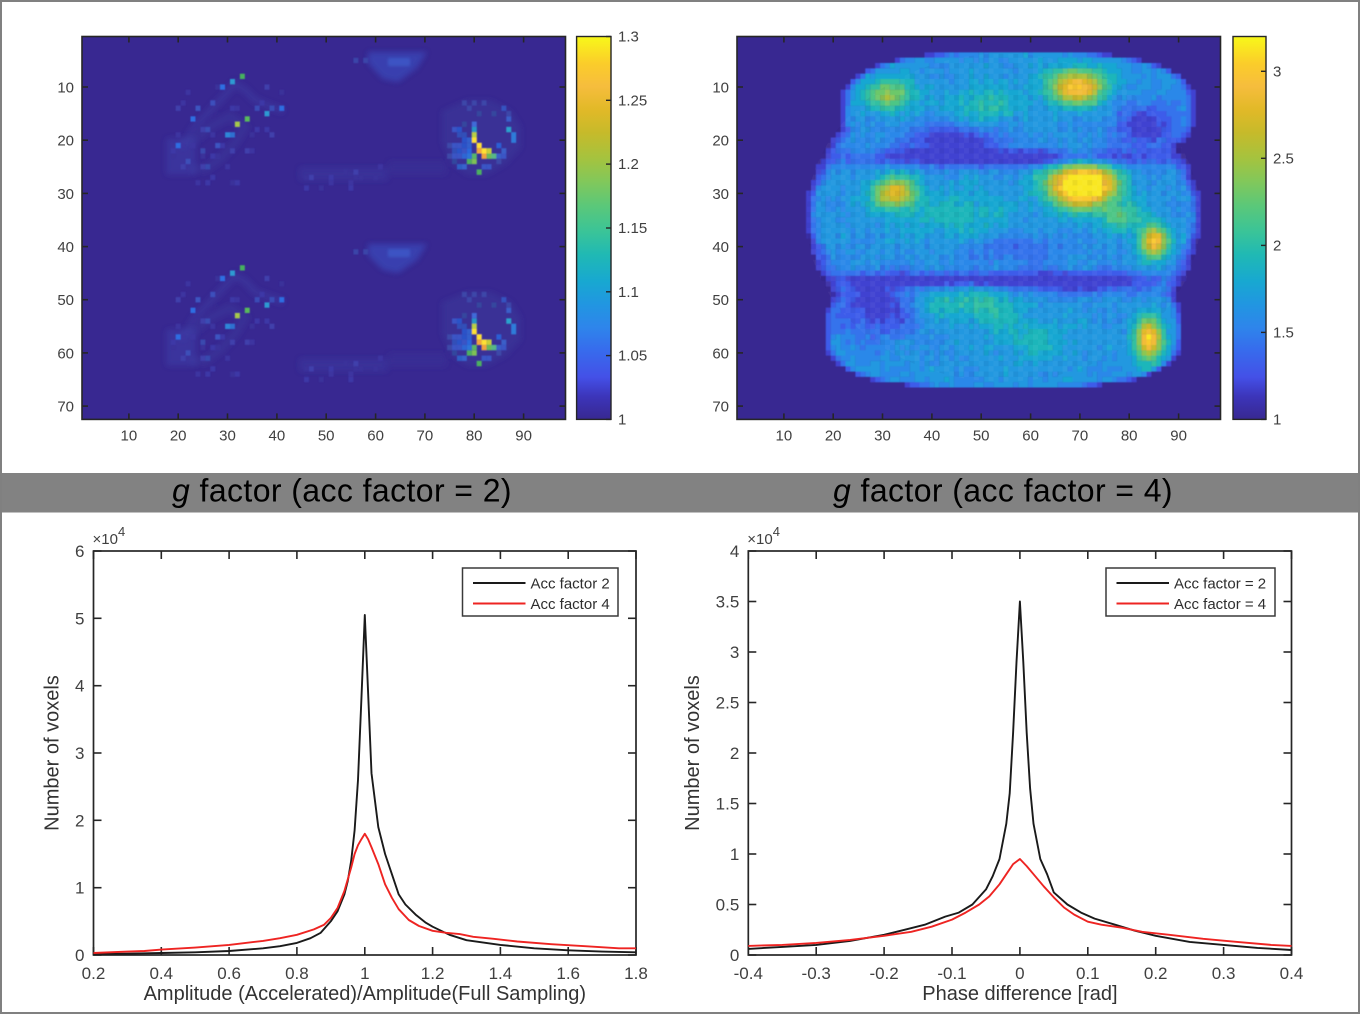 This screenshot has width=1360, height=1019. I want to click on svg-text: -0.1, so click(951, 973).